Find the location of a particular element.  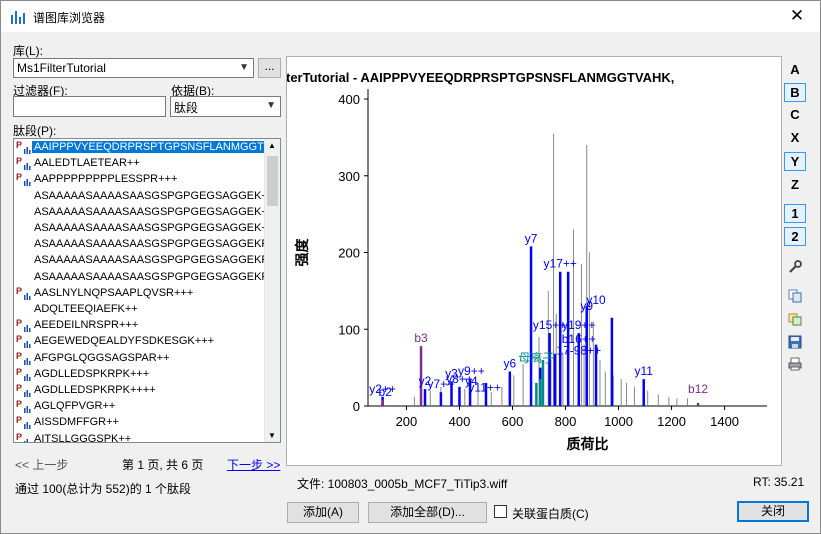

scroll-down-icon: ▼ is located at coordinates (272, 435).